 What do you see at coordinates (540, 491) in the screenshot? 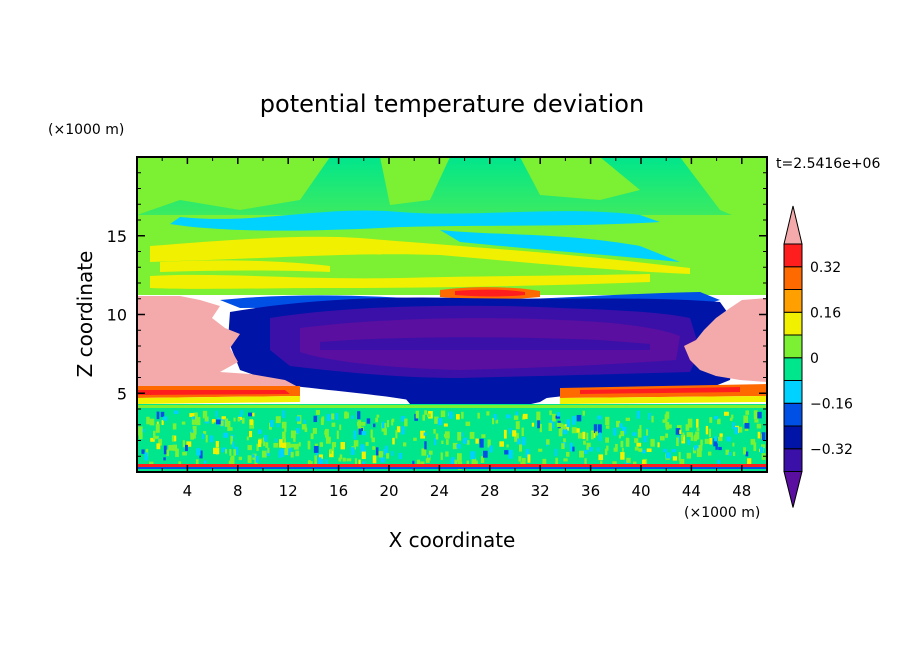
I see `x-tick-label: 32` at bounding box center [540, 491].